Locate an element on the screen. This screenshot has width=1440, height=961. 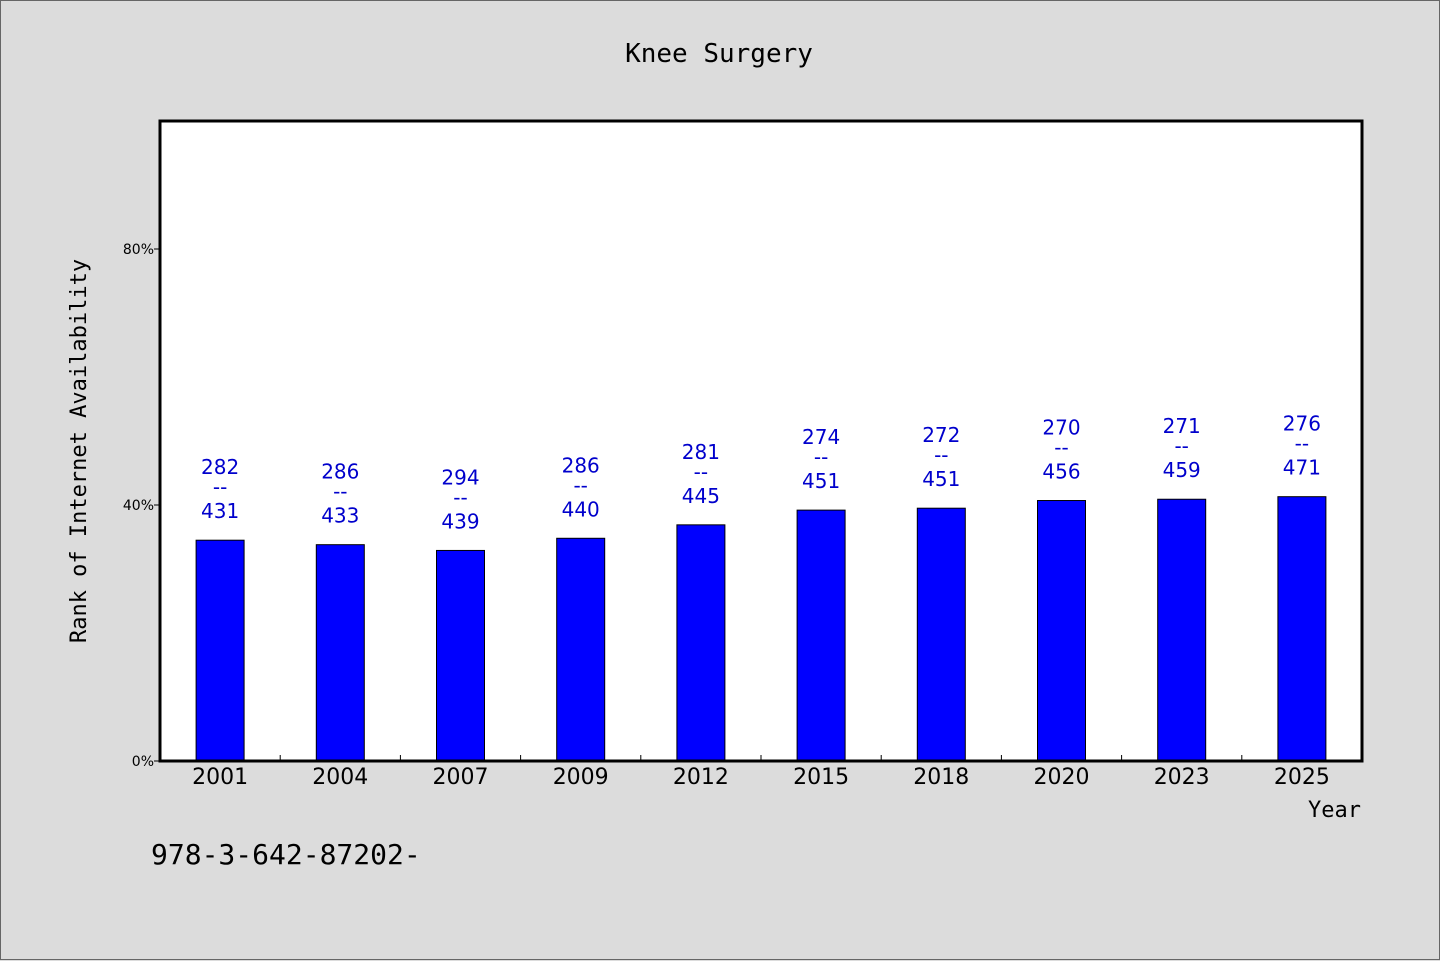
bar-label-bottom-2018: 451 is located at coordinates (941, 479).